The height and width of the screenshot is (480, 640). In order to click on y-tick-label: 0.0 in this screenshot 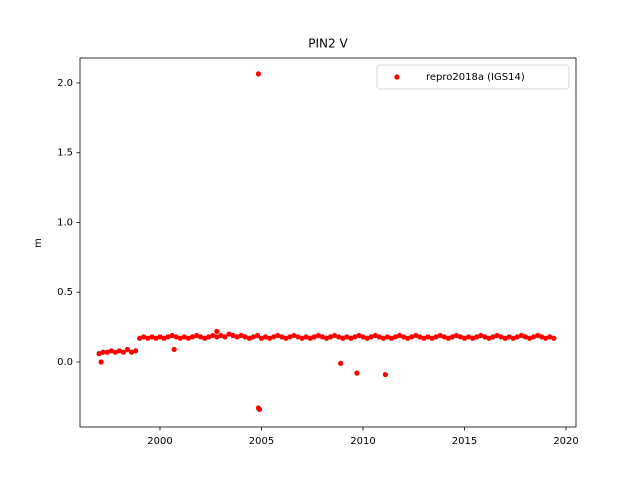, I will do `click(65, 362)`.